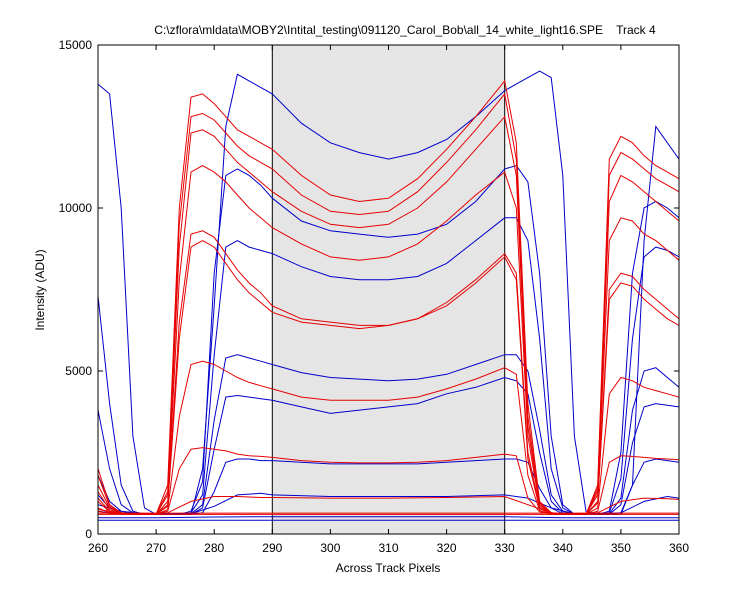  Describe the element at coordinates (505, 548) in the screenshot. I see `x-tick-label: 330` at that location.